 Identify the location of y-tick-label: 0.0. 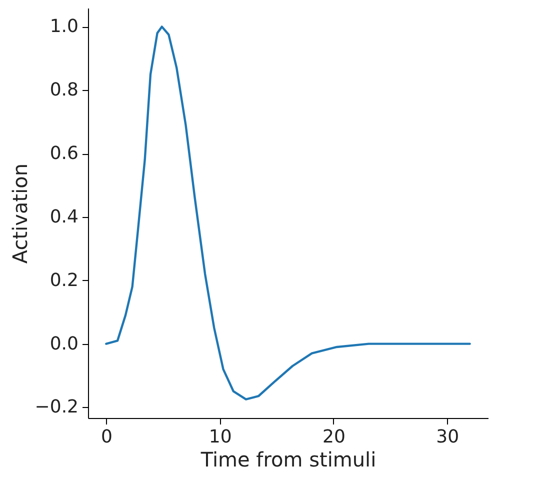
(64, 343).